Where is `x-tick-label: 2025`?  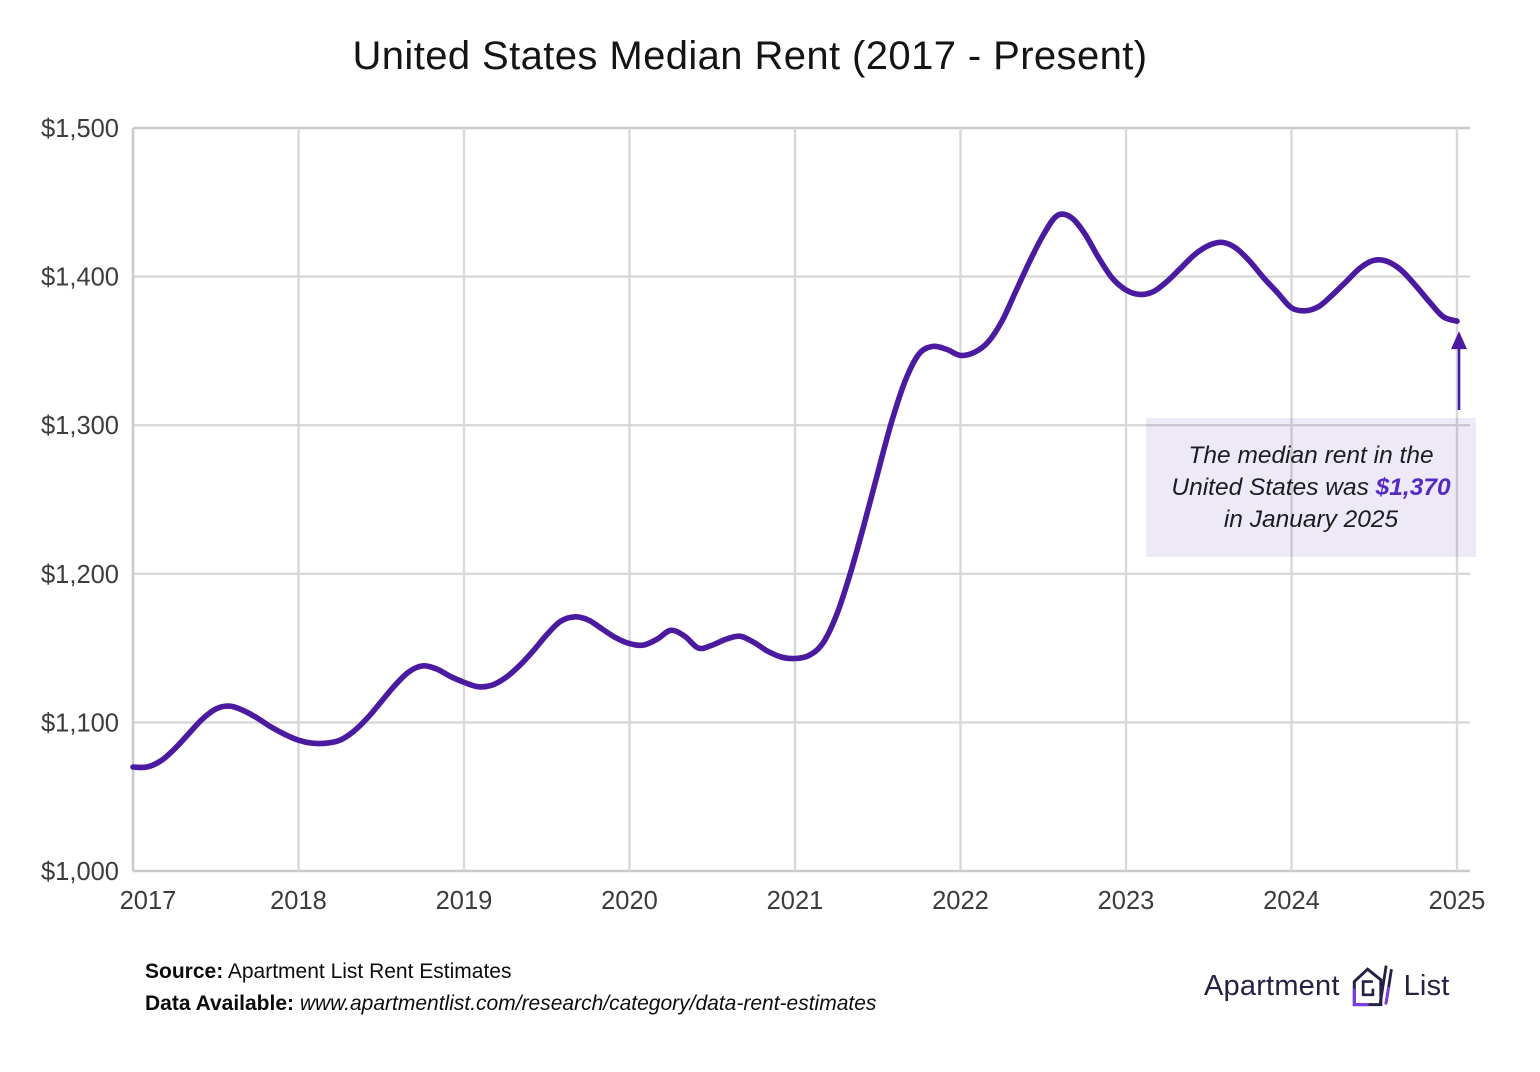 x-tick-label: 2025 is located at coordinates (1457, 901).